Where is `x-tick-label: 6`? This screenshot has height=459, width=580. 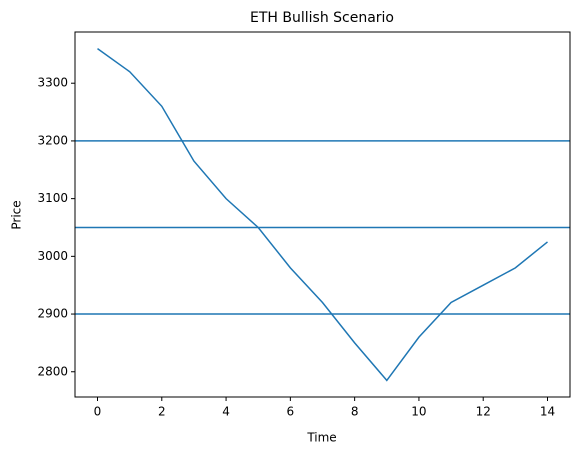 x-tick-label: 6 is located at coordinates (291, 412).